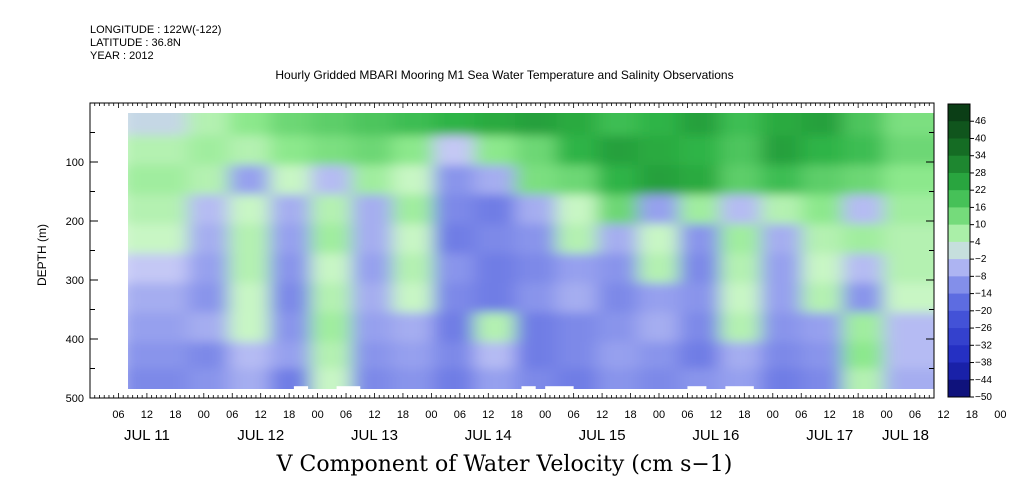  I want to click on x-day-label: JUL 18, so click(905, 435).